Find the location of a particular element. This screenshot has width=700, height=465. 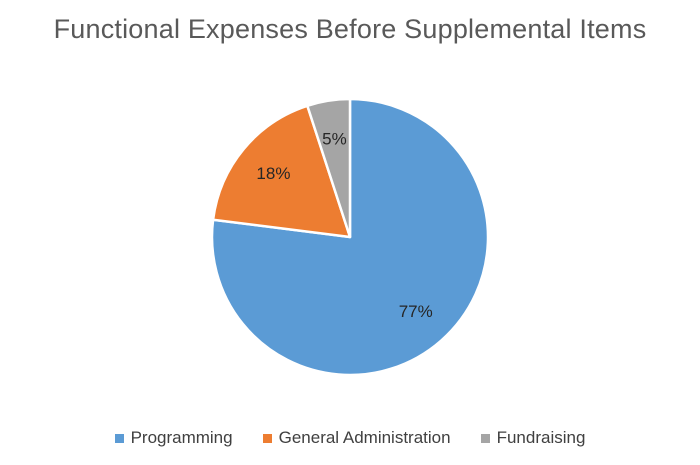

legend-item-general-administration: General Administration is located at coordinates (356, 438).